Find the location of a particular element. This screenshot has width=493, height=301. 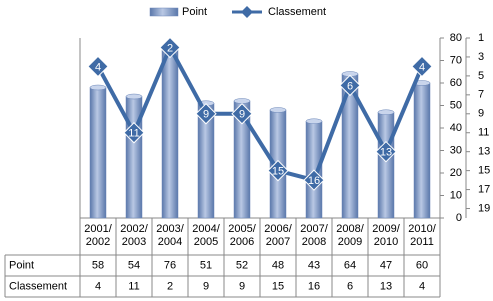

table-cell: 51 is located at coordinates (206, 265).